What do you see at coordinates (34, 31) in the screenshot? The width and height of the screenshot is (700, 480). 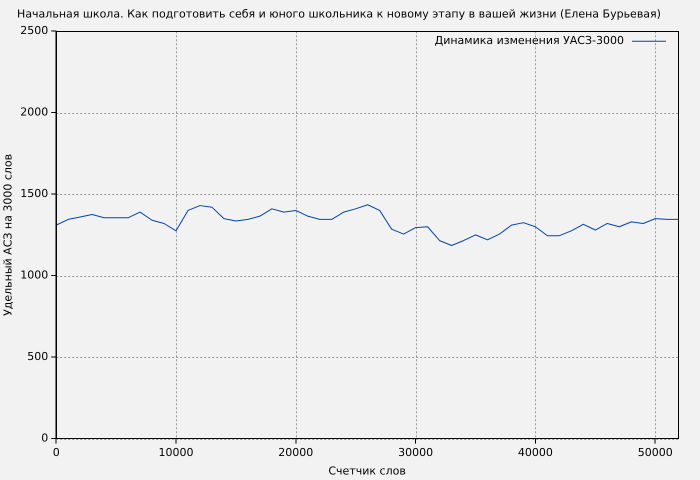 I see `y-tick-label: 2500` at bounding box center [34, 31].